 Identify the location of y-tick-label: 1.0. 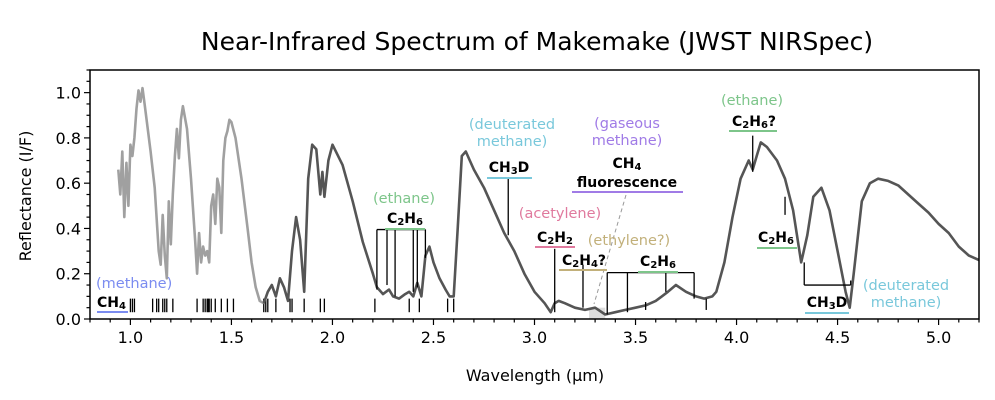
(68, 93).